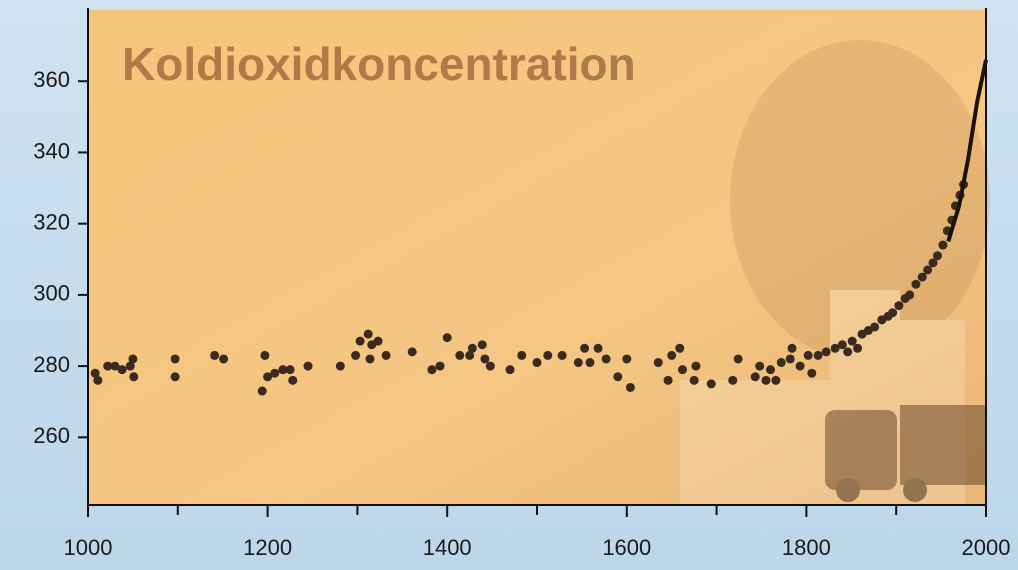 The width and height of the screenshot is (1018, 570). I want to click on y-tick-label: 260, so click(51, 435).